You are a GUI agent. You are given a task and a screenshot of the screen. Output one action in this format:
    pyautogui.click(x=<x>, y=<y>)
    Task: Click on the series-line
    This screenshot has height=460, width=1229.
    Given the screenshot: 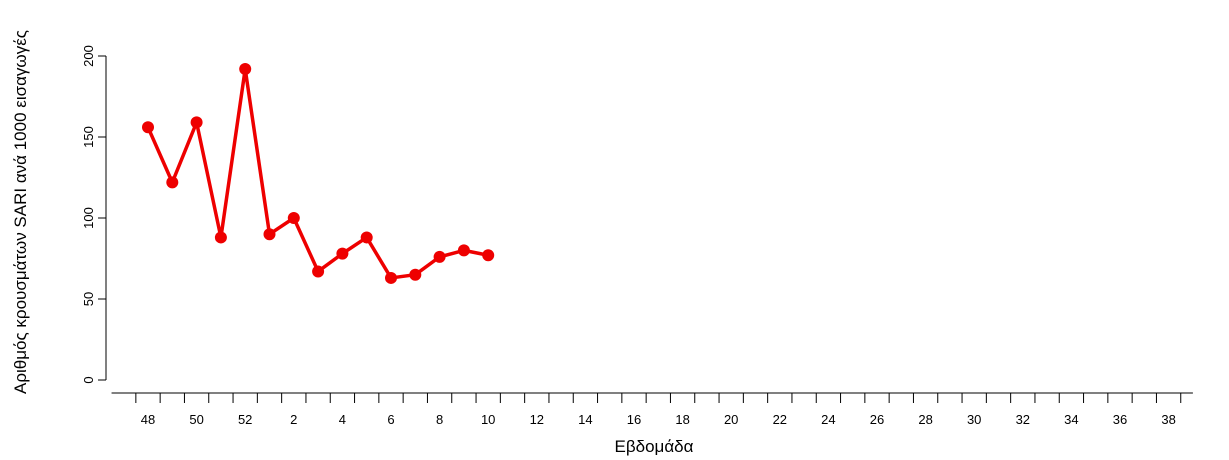 What is the action you would take?
    pyautogui.click(x=317, y=173)
    